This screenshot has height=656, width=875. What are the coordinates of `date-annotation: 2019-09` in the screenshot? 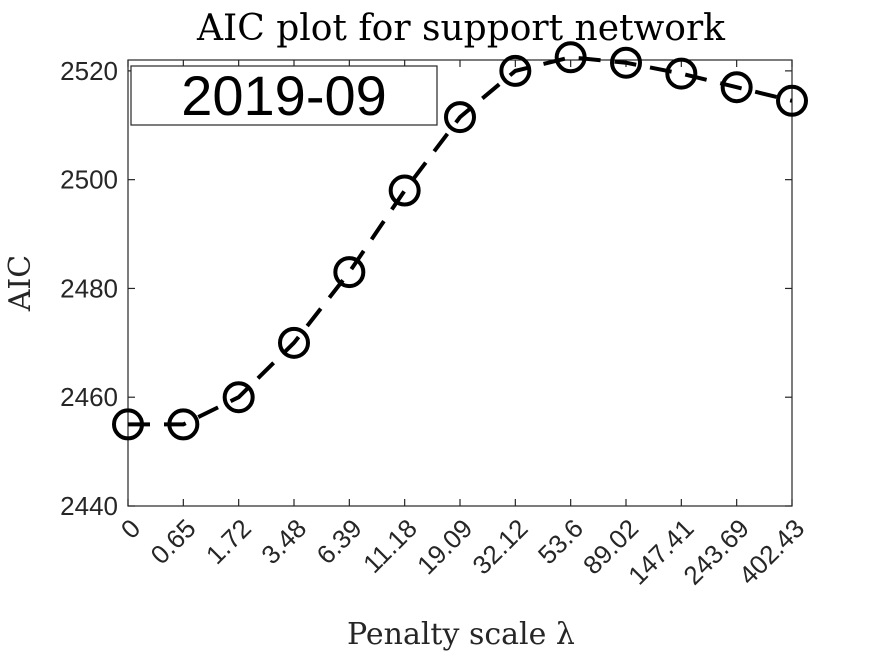 It's located at (284, 95).